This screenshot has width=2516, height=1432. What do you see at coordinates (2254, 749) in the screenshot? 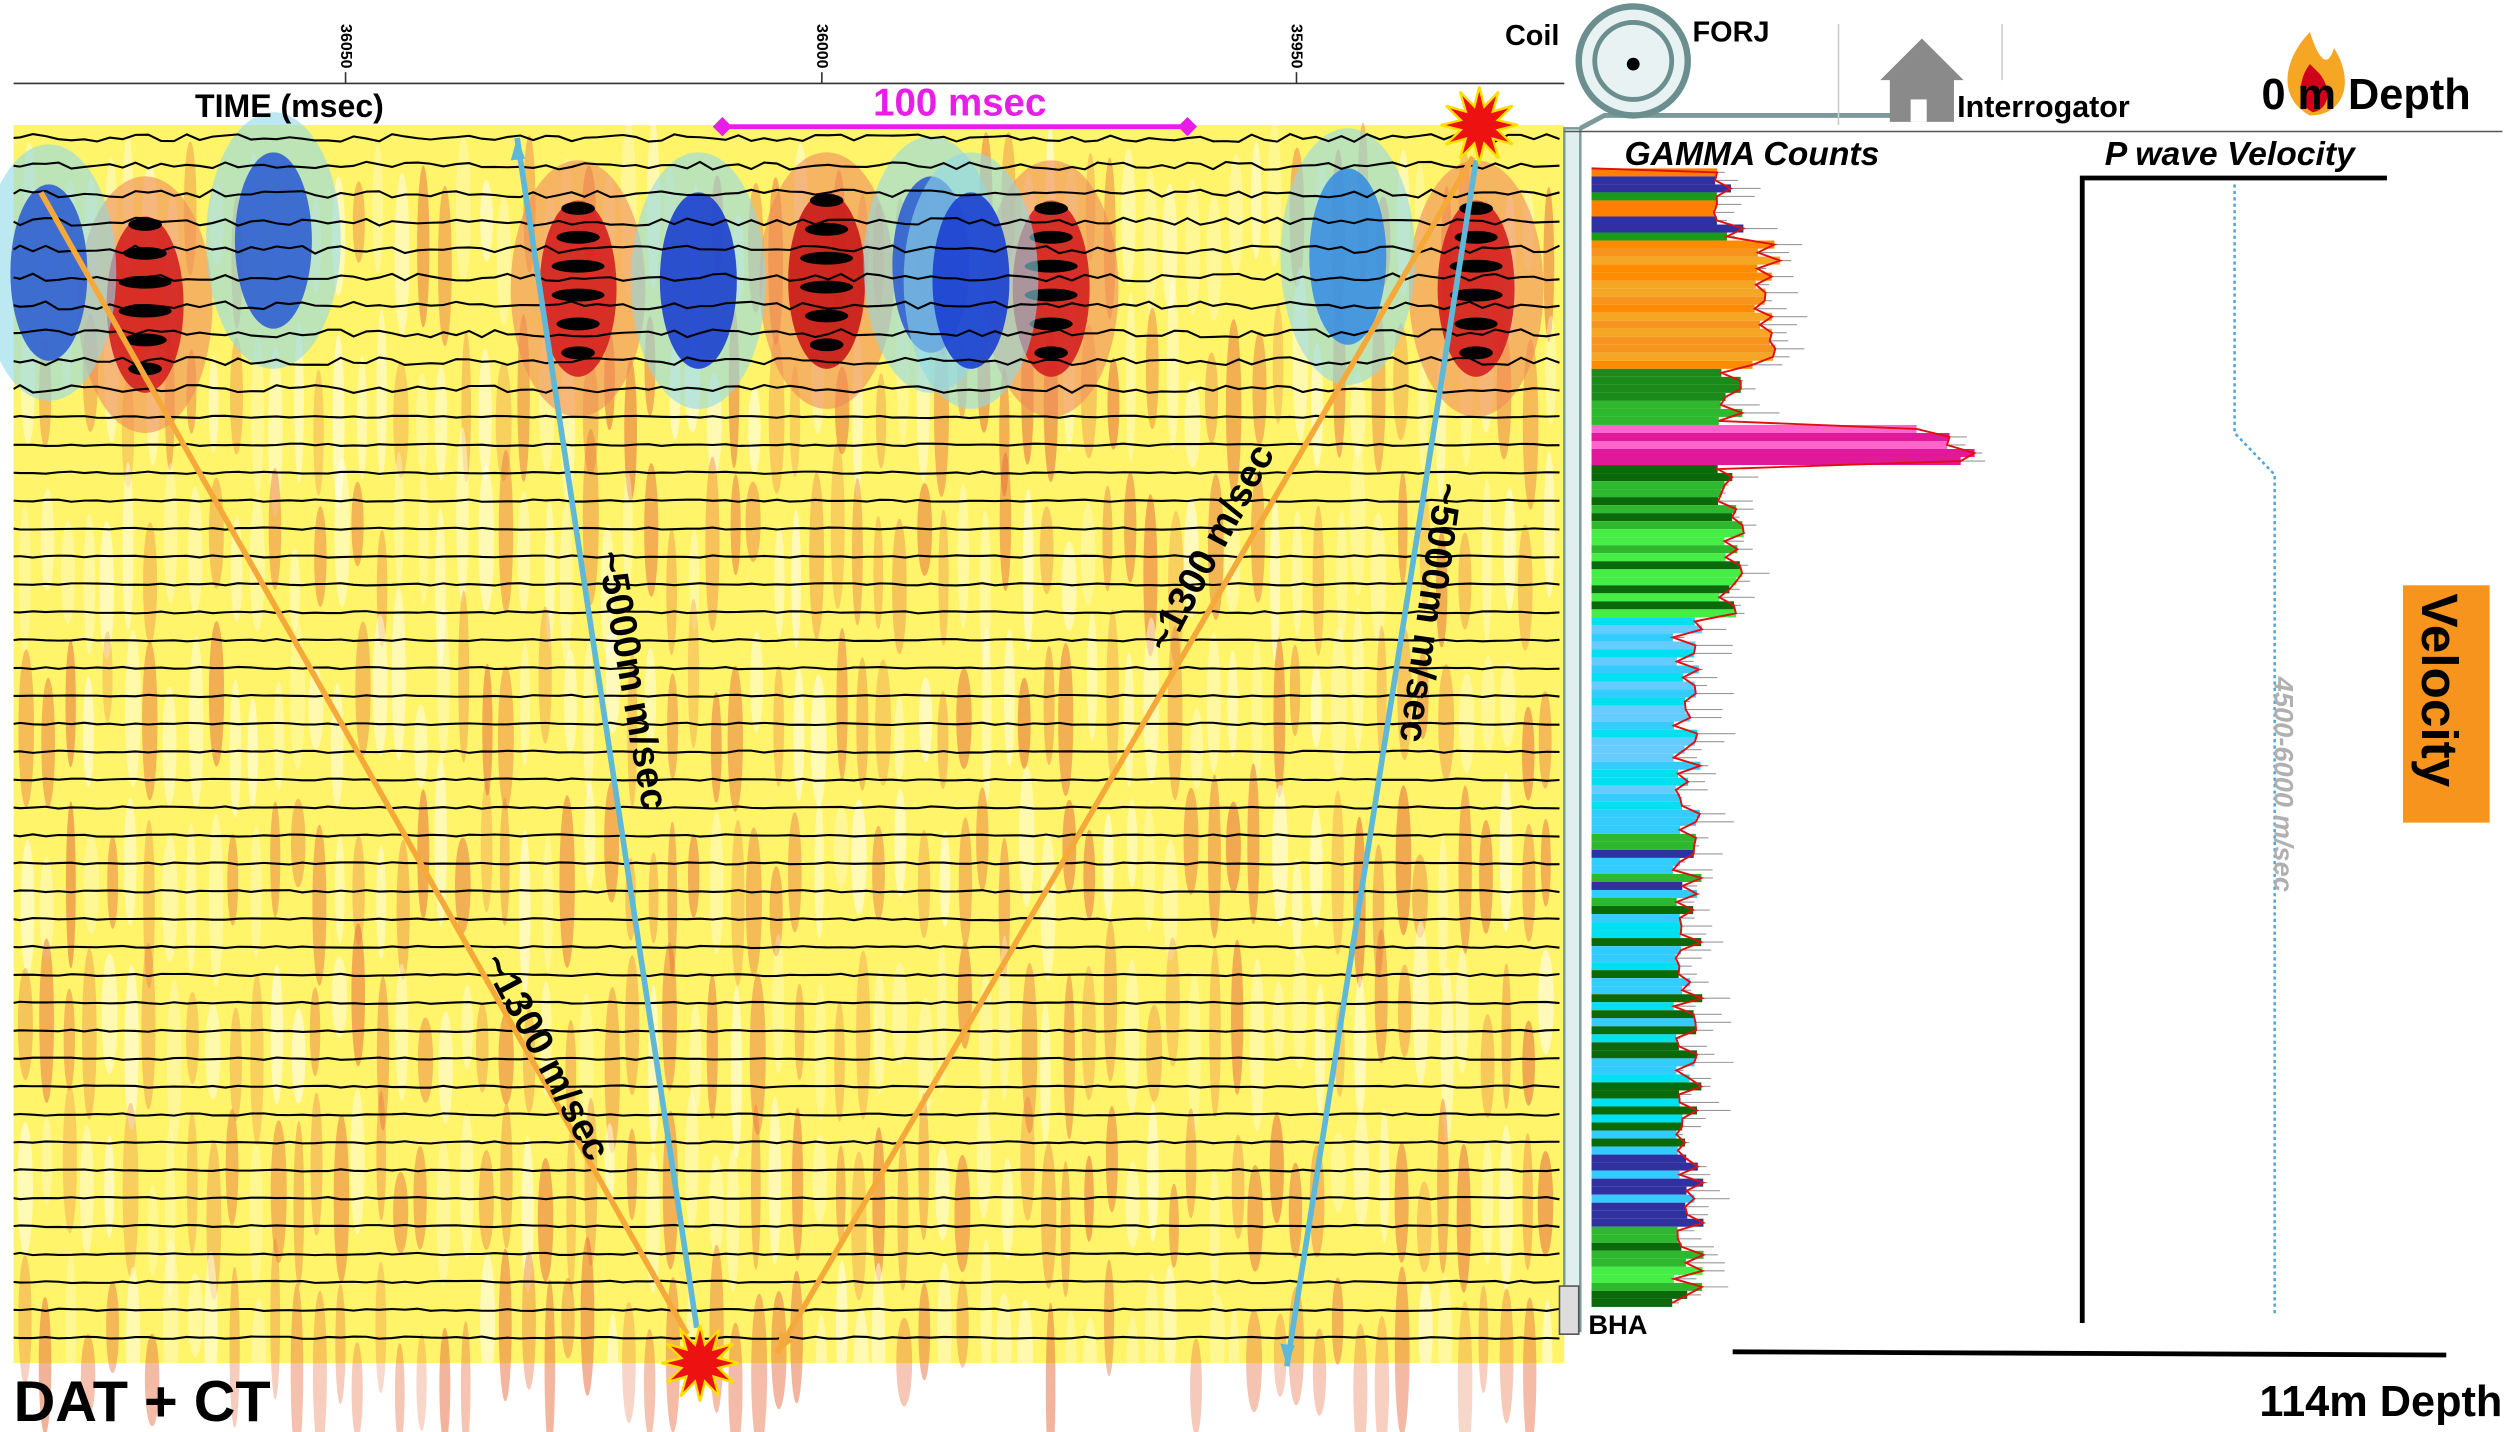
I see `velocity-curve` at bounding box center [2254, 749].